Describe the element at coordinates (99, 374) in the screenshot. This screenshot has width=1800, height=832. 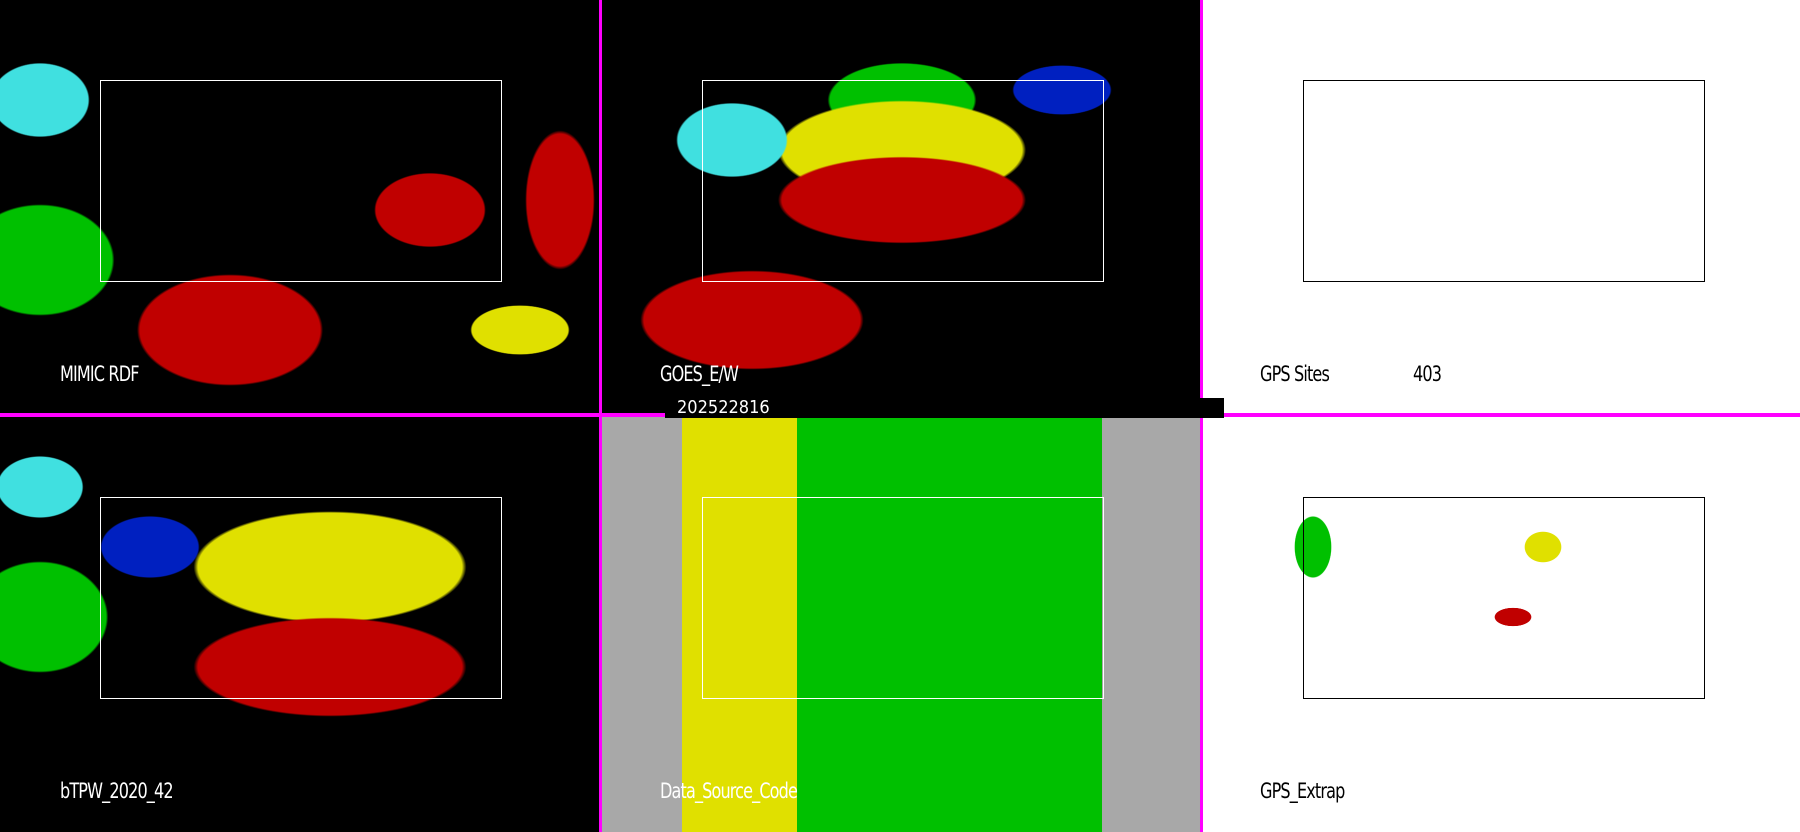
I see `panel-label: MIMIC RDF` at that location.